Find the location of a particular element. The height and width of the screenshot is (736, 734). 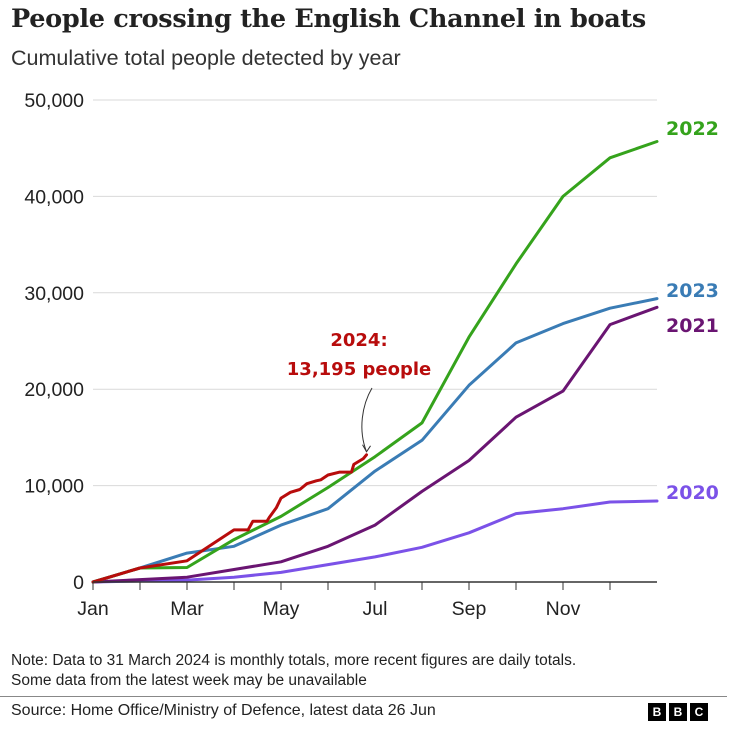

series-labels: 2020 2021 2022 2023 is located at coordinates (692, 311).